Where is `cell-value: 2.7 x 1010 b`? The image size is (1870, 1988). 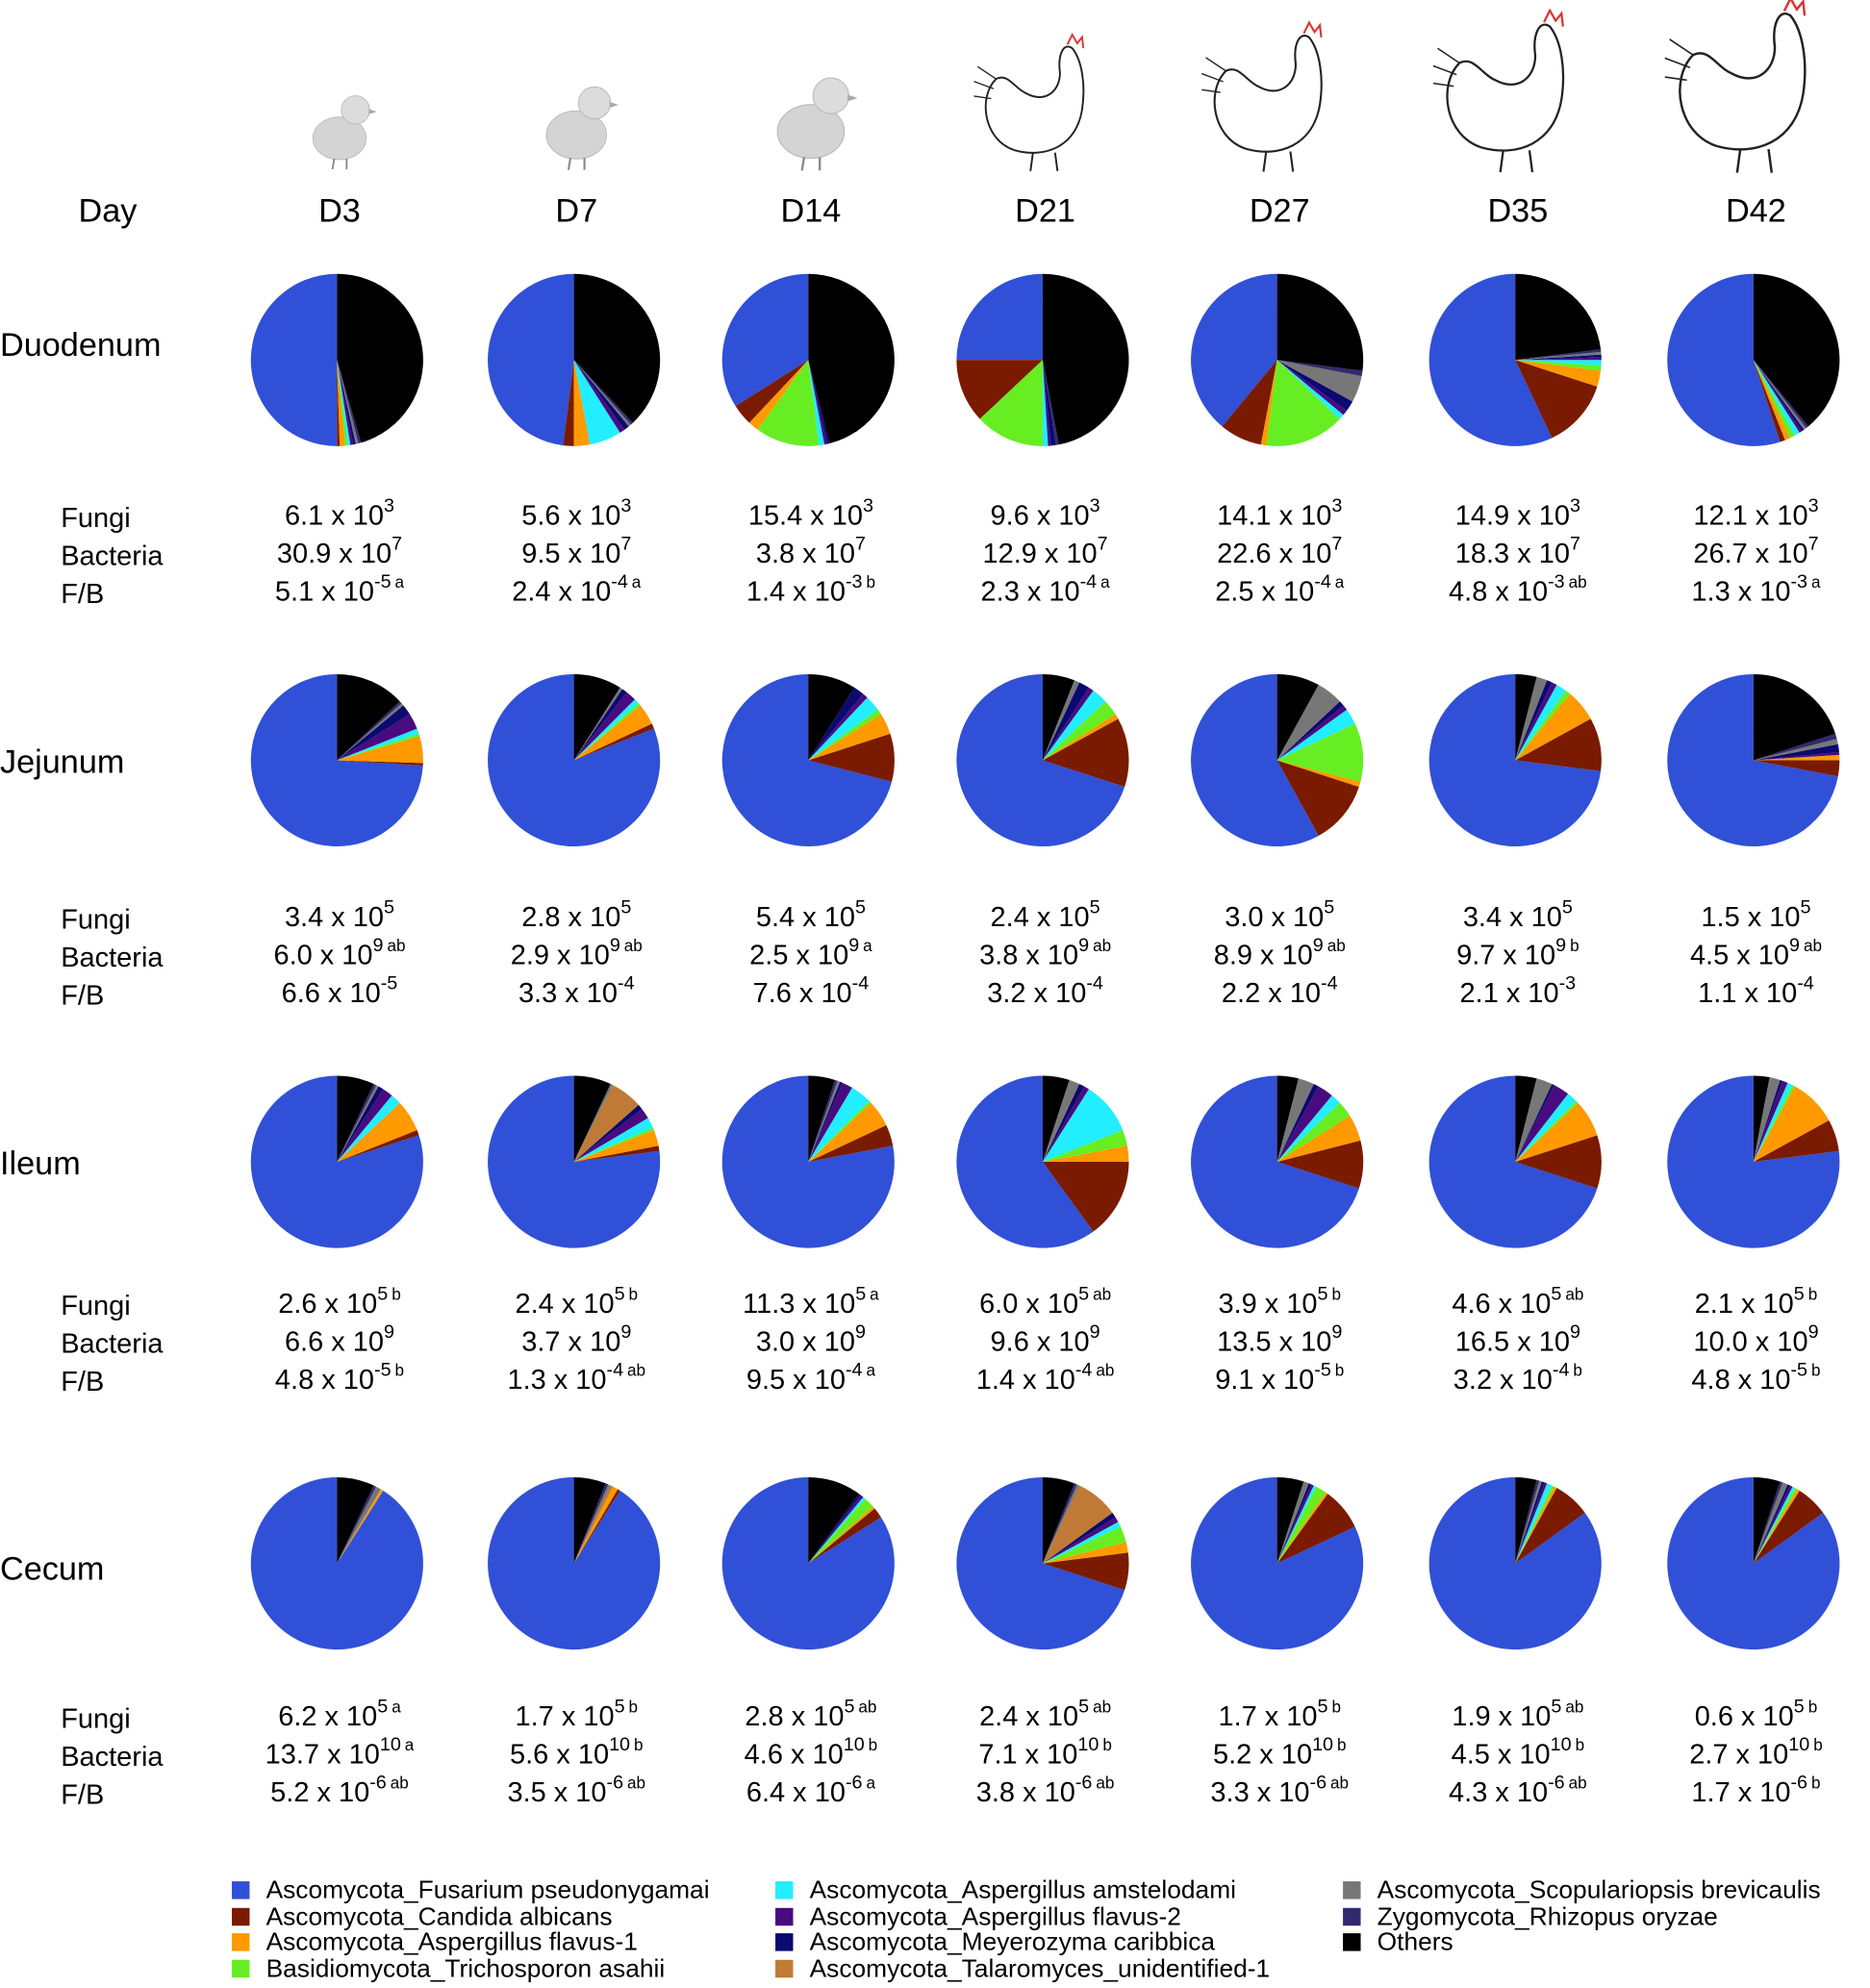
cell-value: 2.7 x 1010 b is located at coordinates (1756, 1752).